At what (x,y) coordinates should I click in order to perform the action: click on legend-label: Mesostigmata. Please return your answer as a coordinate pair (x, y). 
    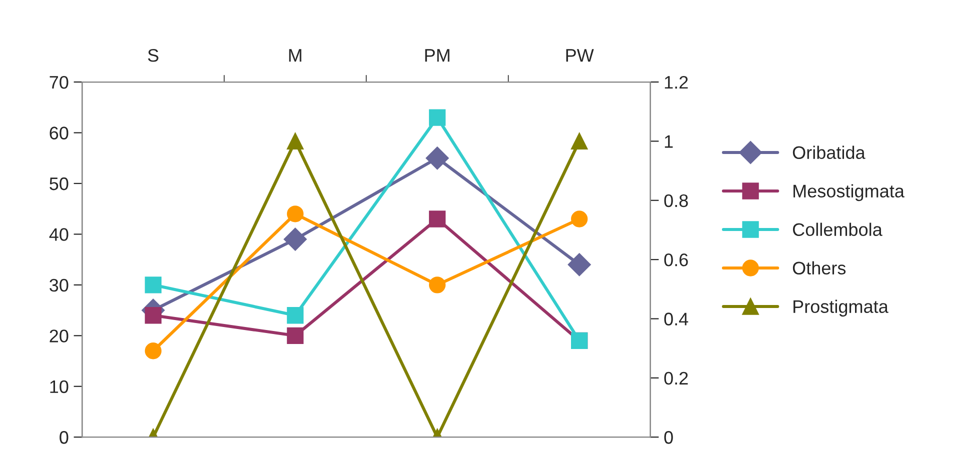
    Looking at the image, I should click on (849, 193).